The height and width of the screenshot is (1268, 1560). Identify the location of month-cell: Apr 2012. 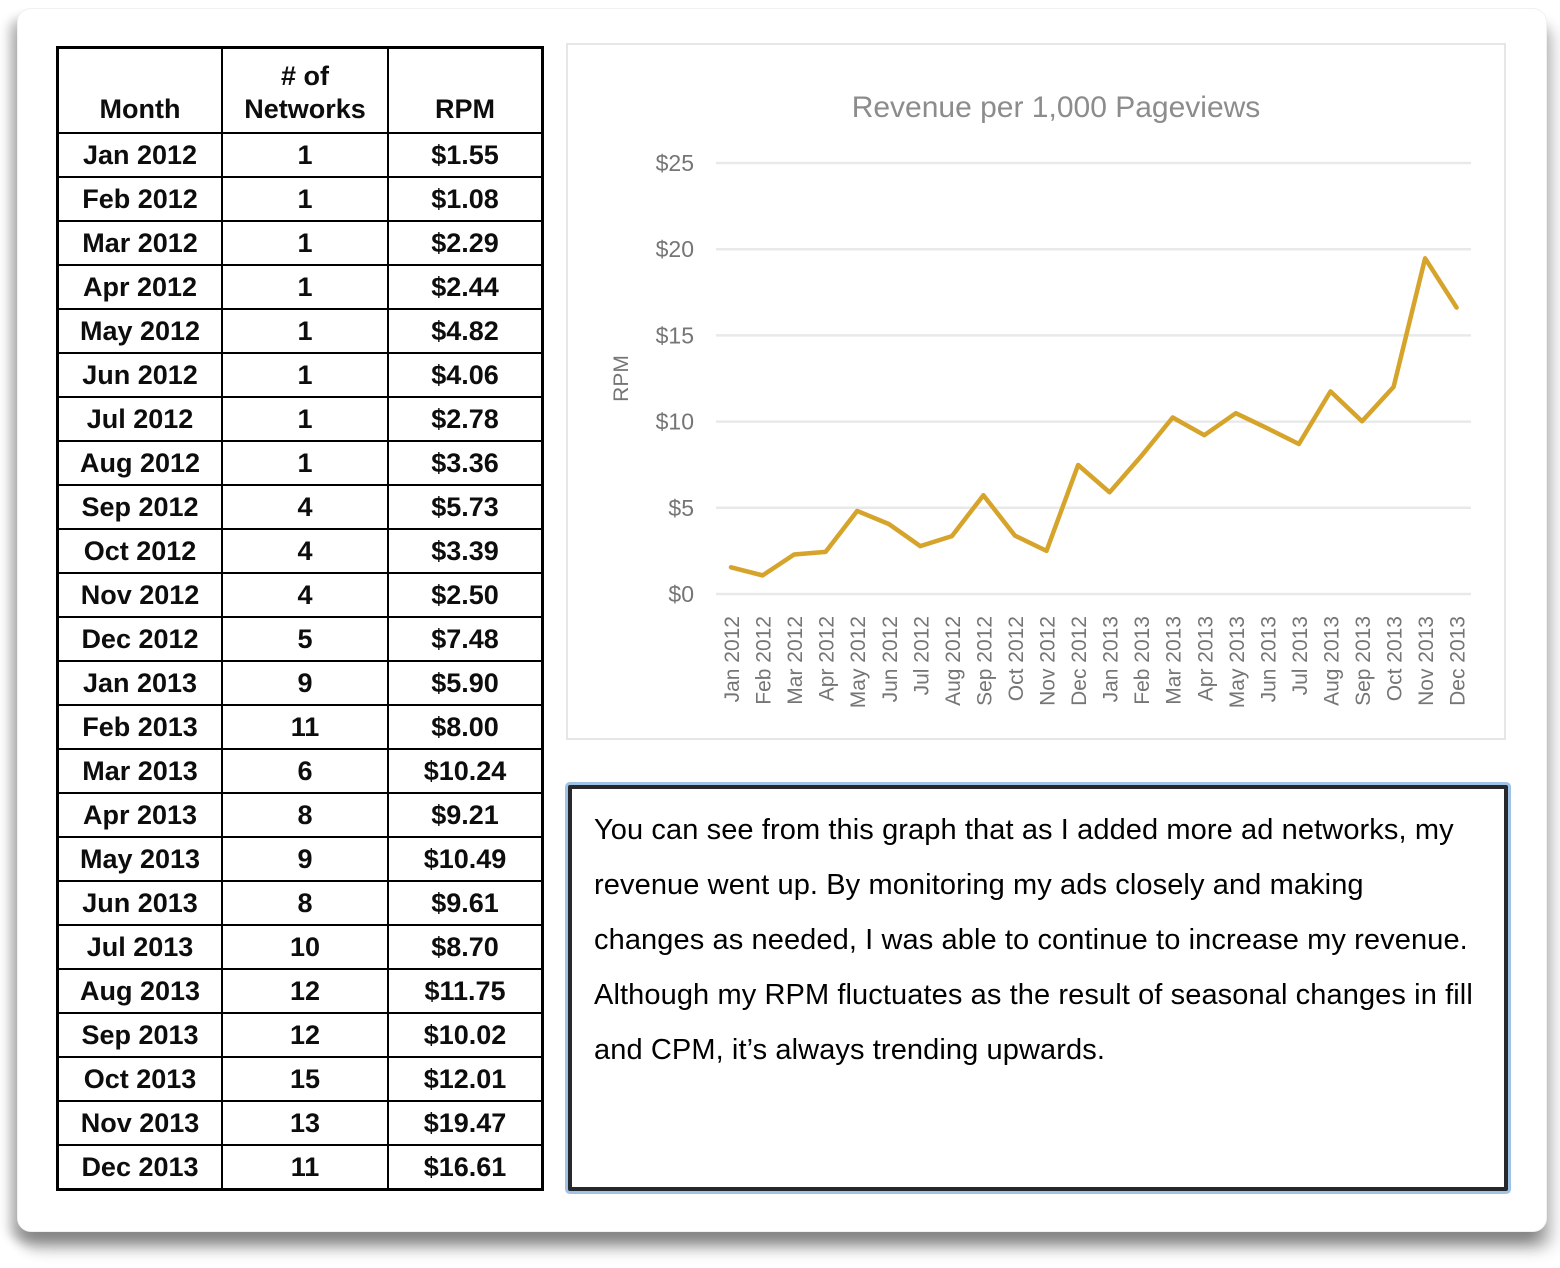
(139, 287).